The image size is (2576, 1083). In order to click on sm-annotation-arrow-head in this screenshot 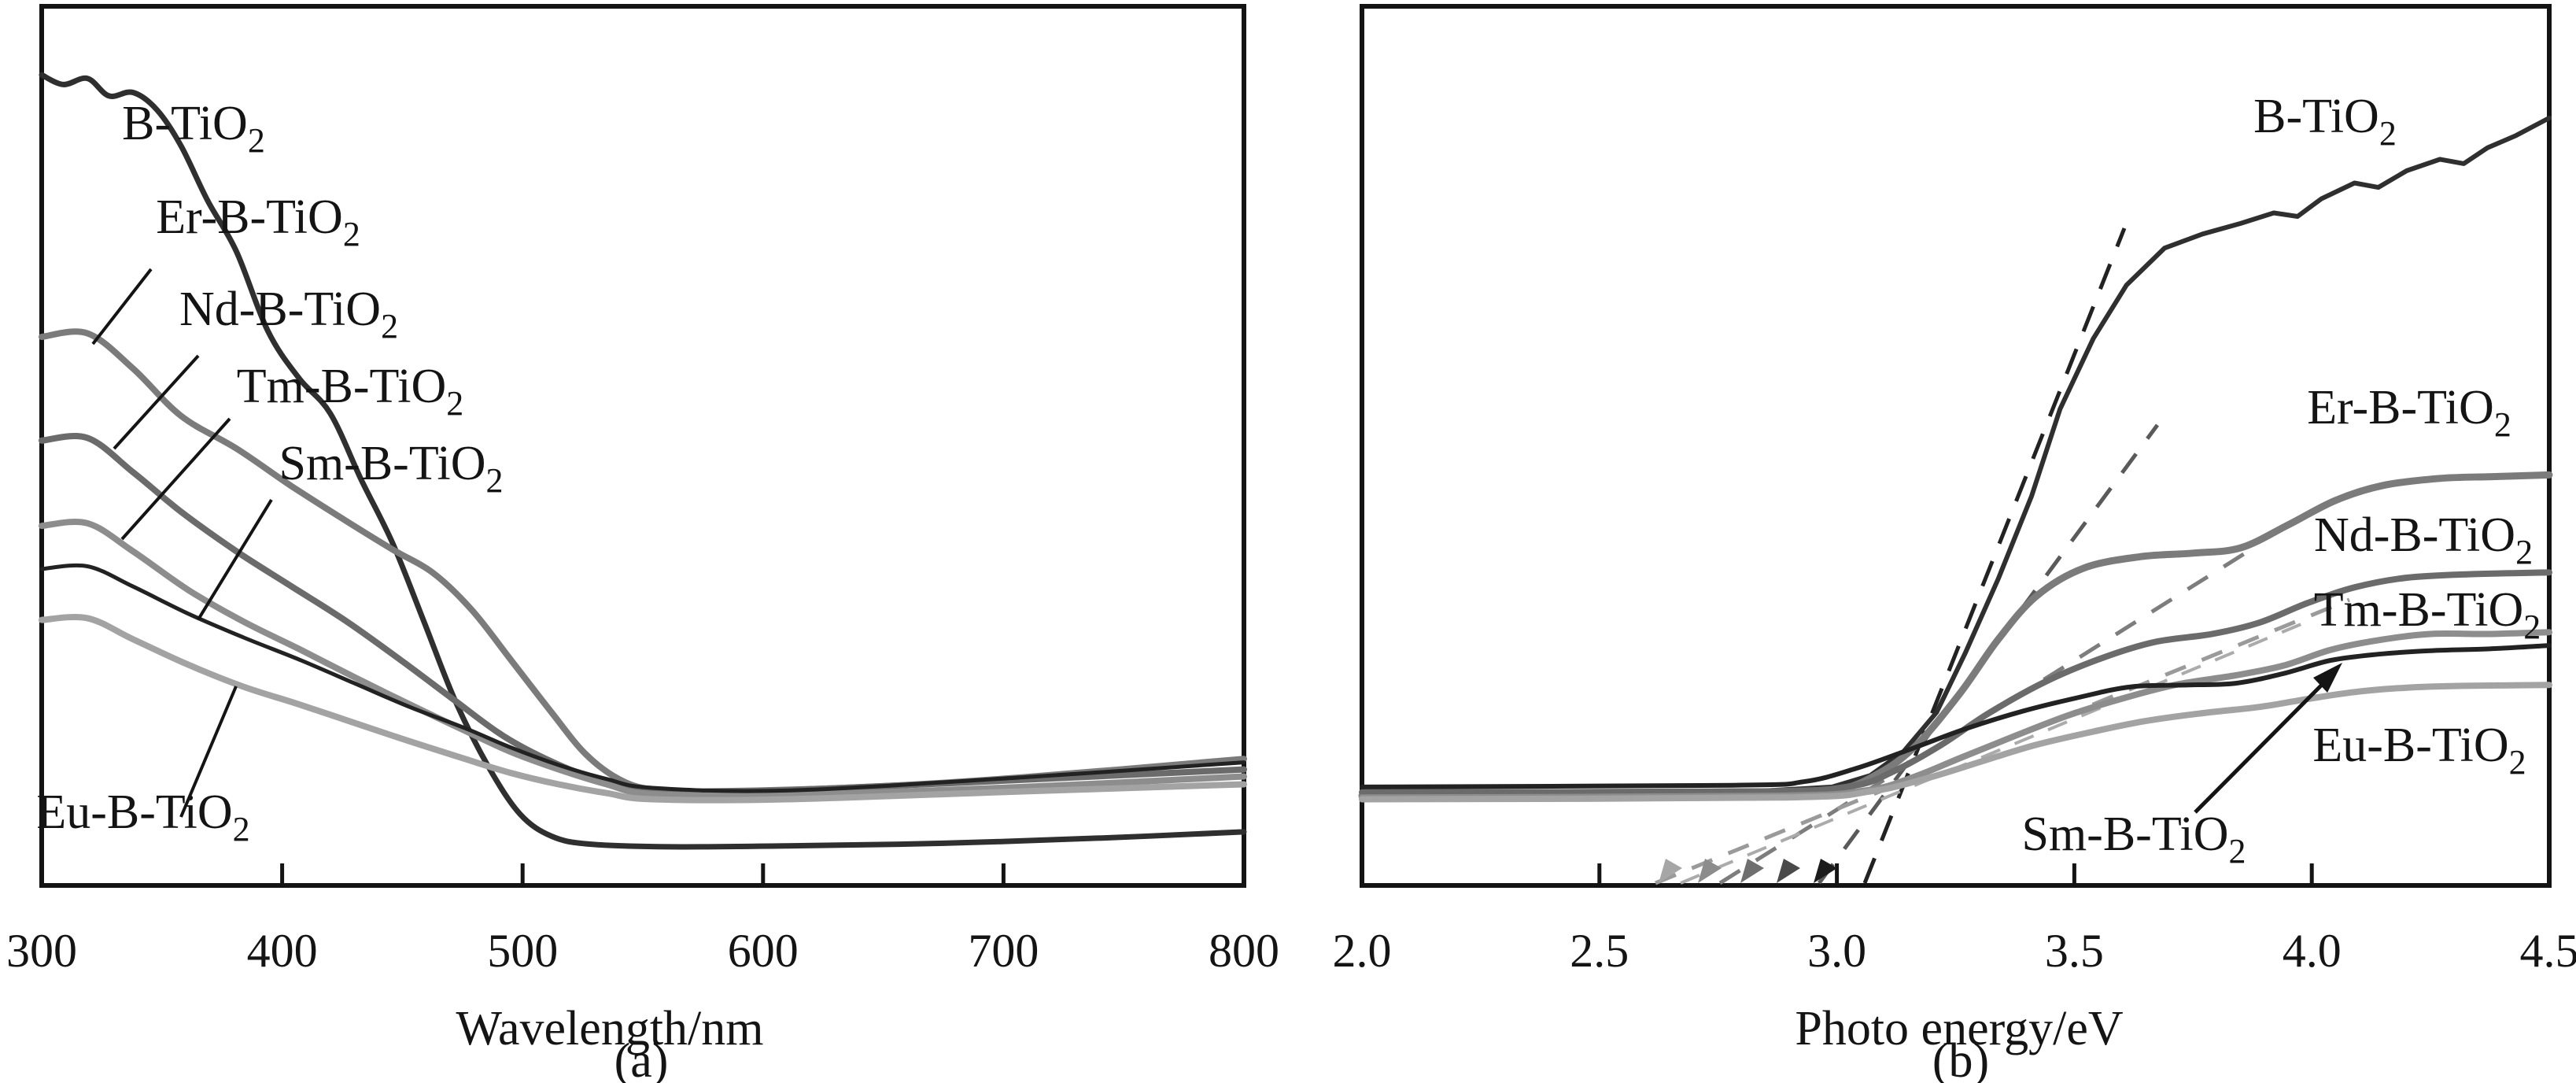, I will do `click(2327, 678)`.